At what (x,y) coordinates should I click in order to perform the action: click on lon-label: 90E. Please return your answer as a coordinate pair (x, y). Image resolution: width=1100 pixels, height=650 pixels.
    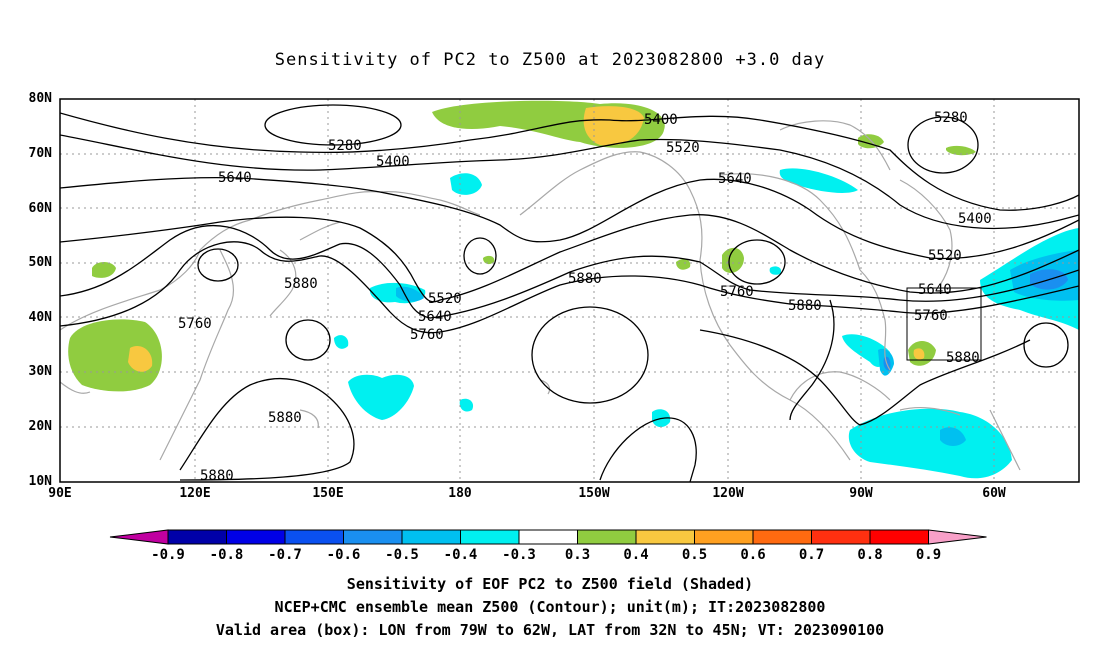
    Looking at the image, I should click on (60, 493).